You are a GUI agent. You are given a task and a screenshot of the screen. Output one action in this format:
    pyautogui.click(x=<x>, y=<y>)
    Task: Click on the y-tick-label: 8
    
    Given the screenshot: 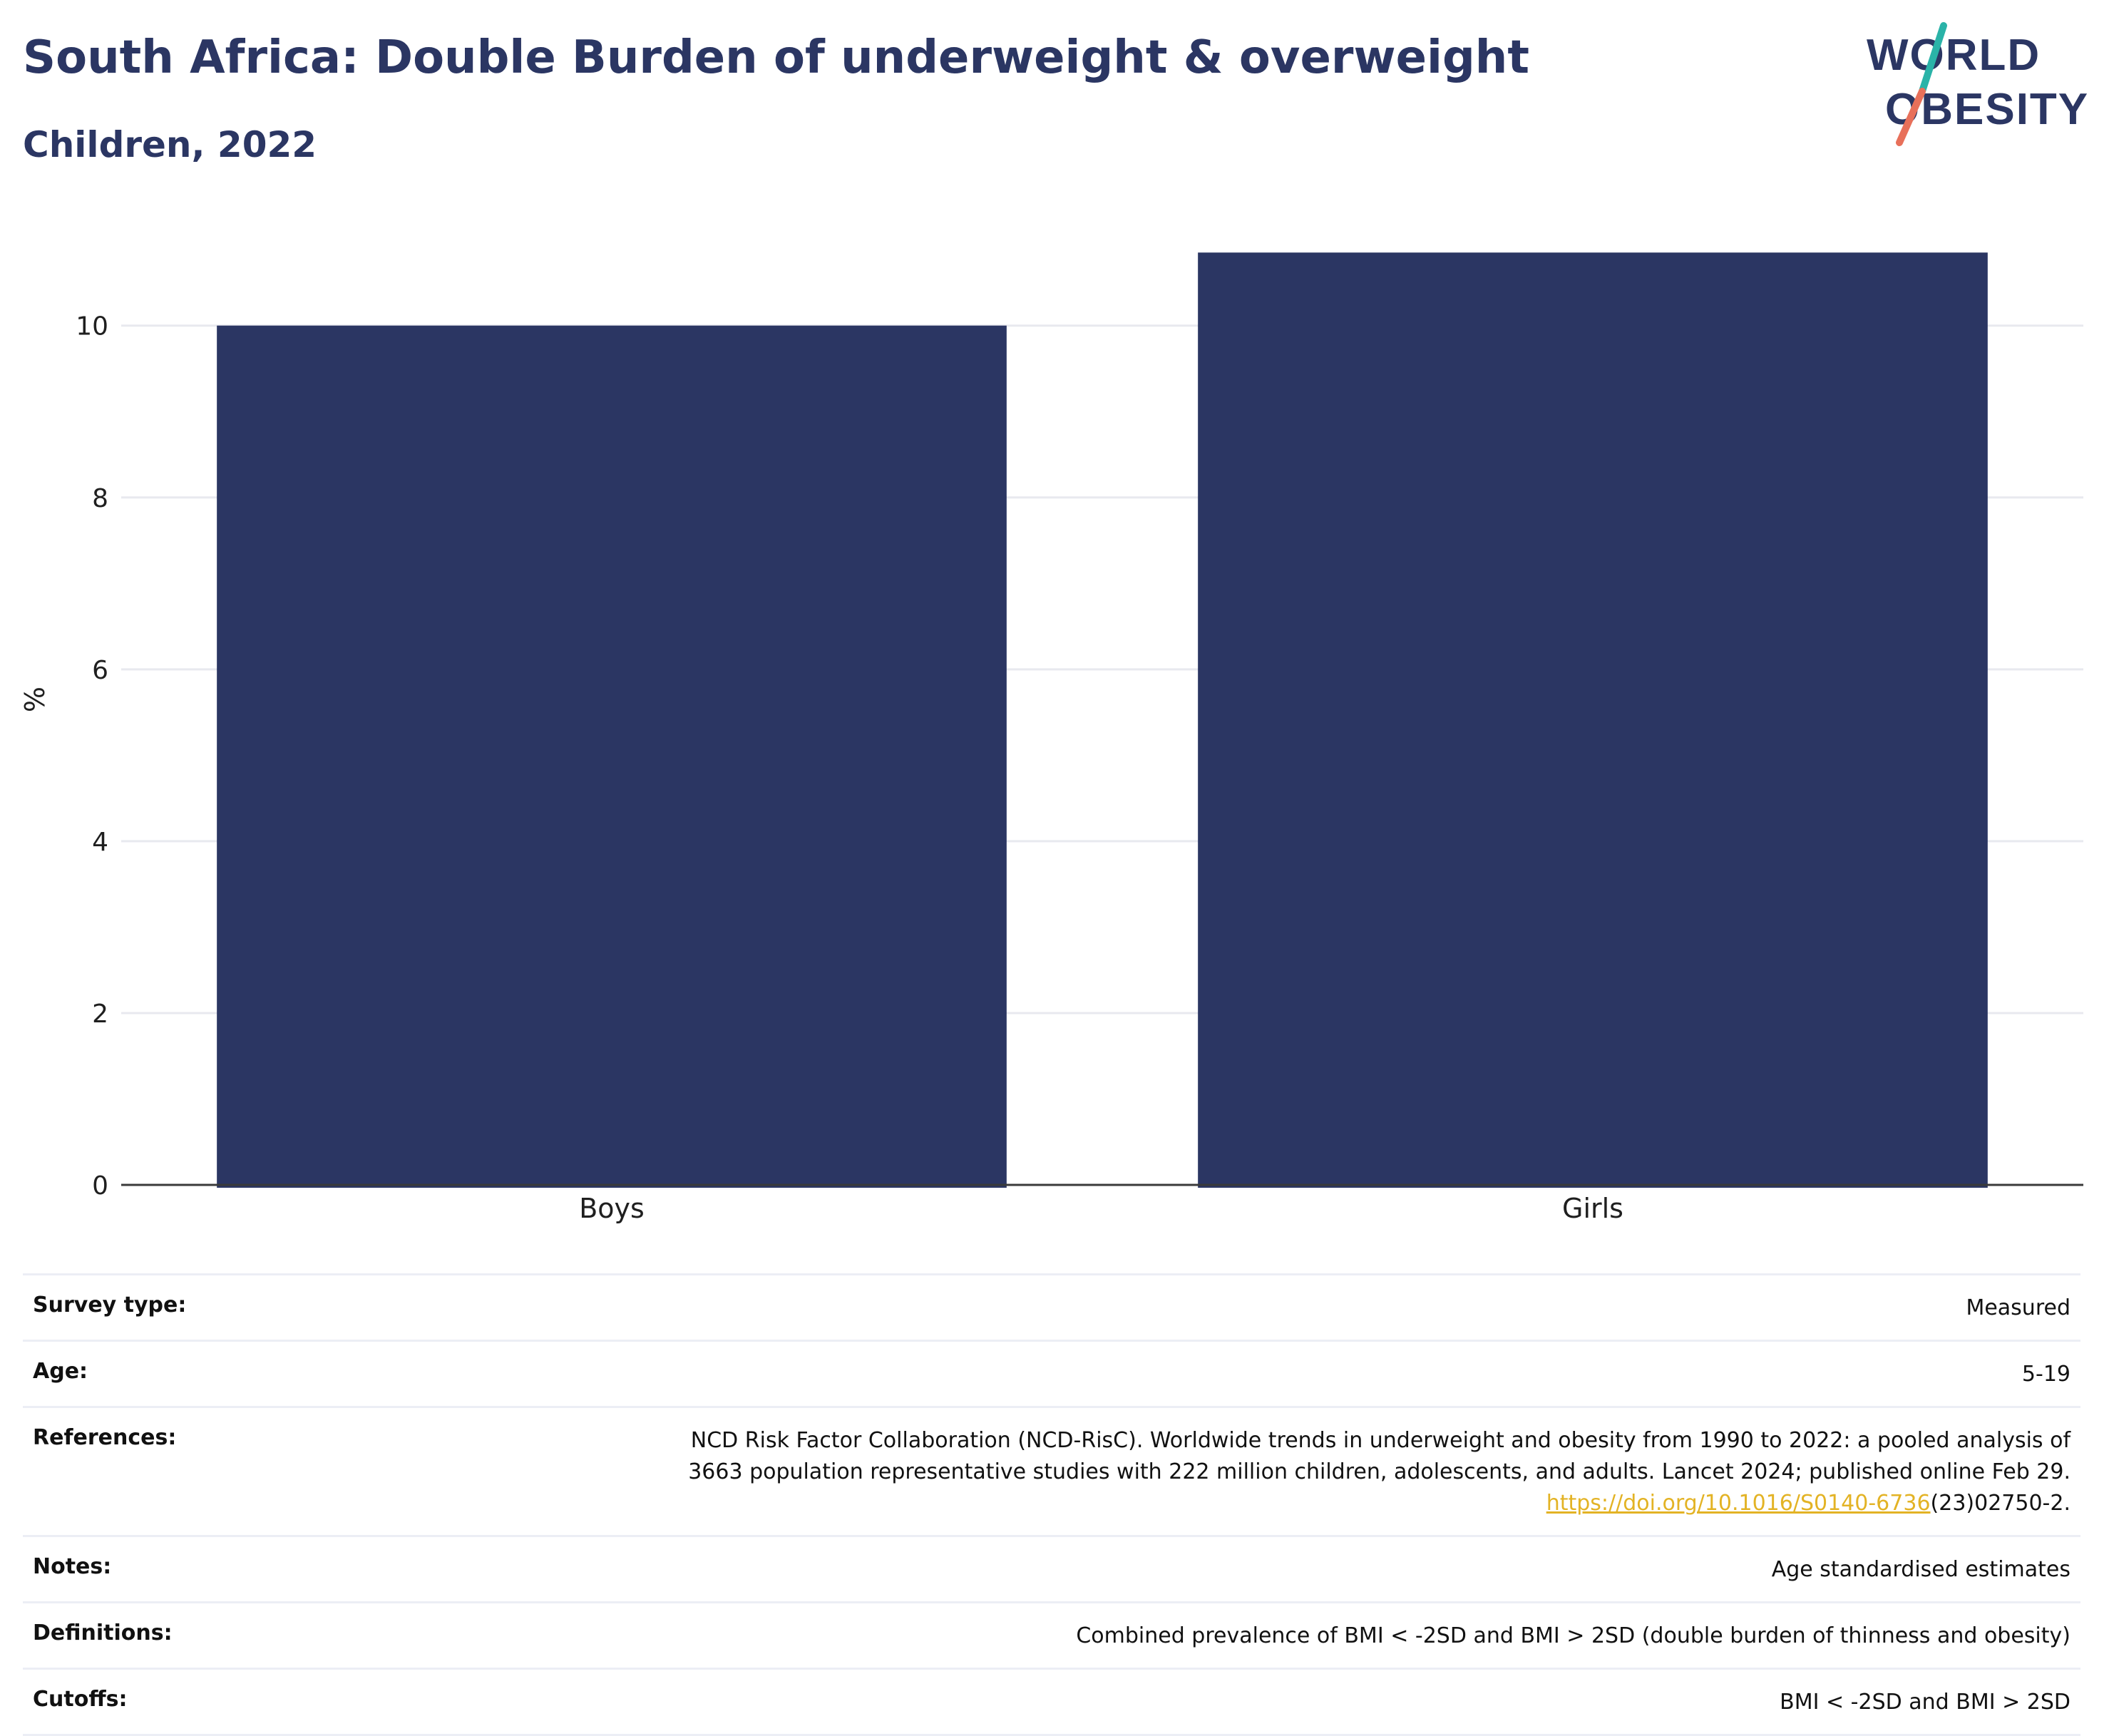 What is the action you would take?
    pyautogui.click(x=100, y=499)
    